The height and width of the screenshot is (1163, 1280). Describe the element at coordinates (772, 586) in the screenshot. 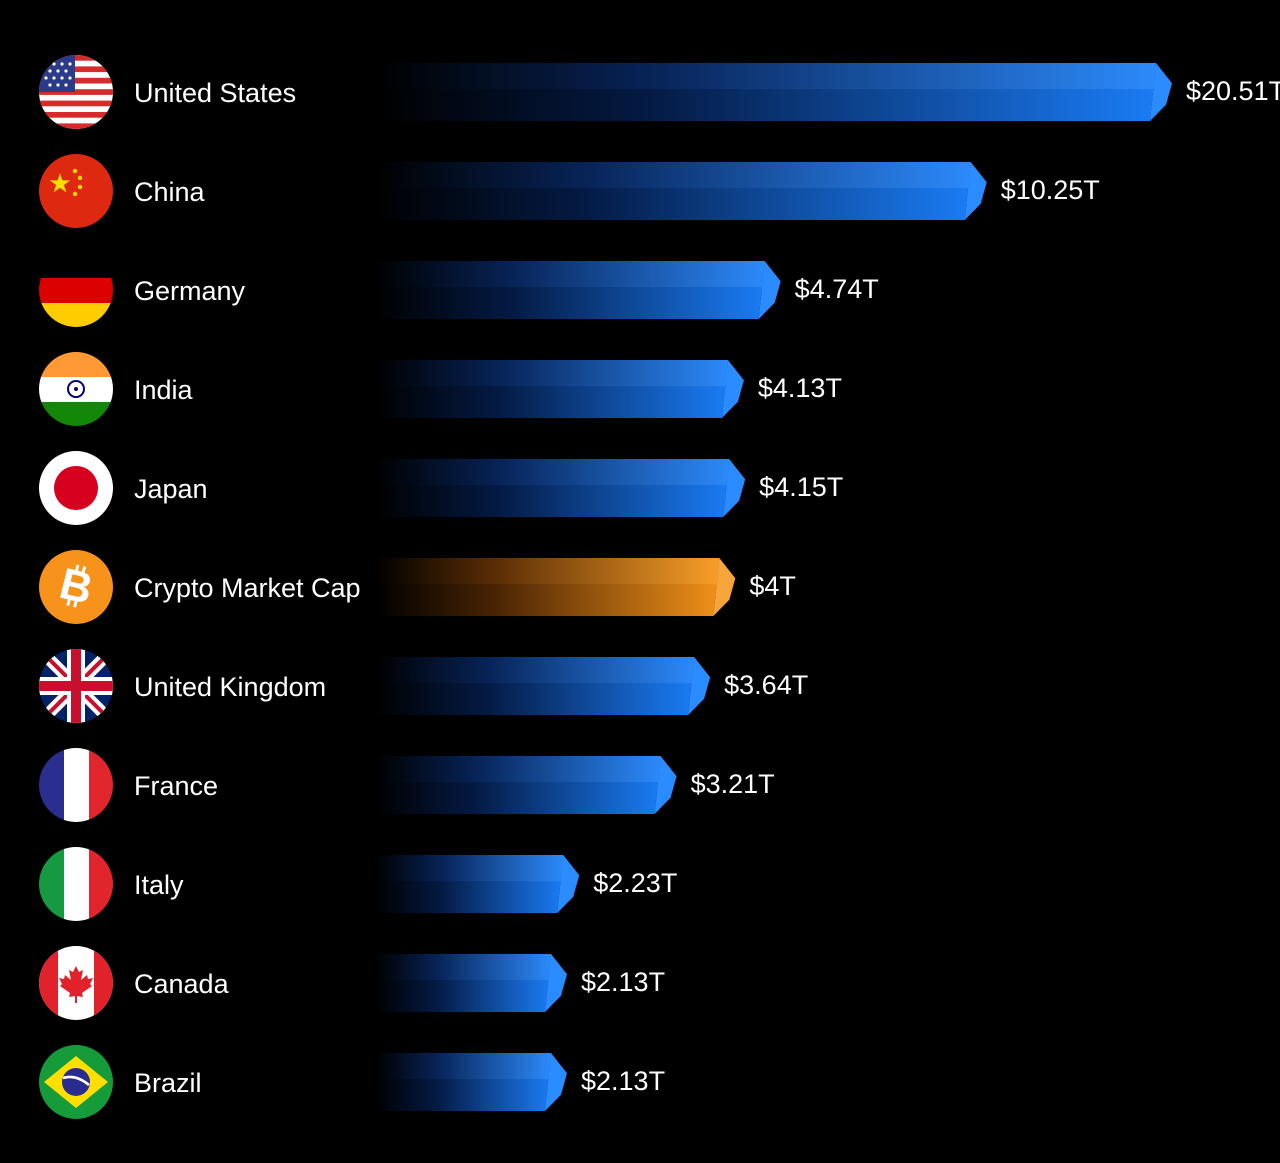

I see `value-label: $4T` at that location.